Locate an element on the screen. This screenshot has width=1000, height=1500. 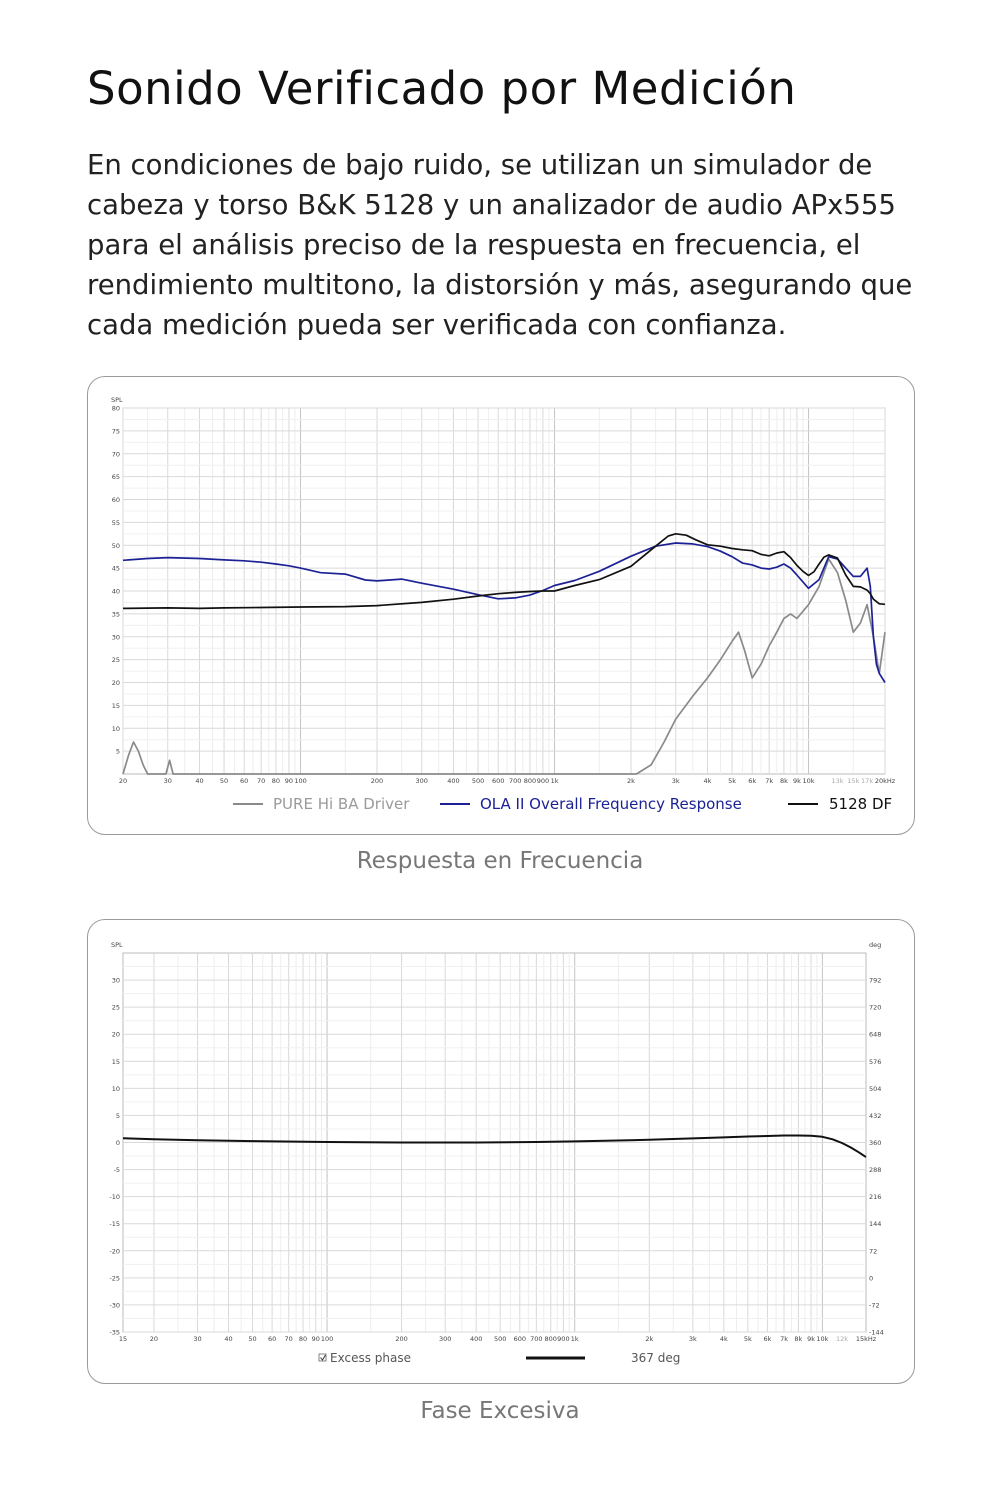
x-tick-label: 30 is located at coordinates (197, 1339).